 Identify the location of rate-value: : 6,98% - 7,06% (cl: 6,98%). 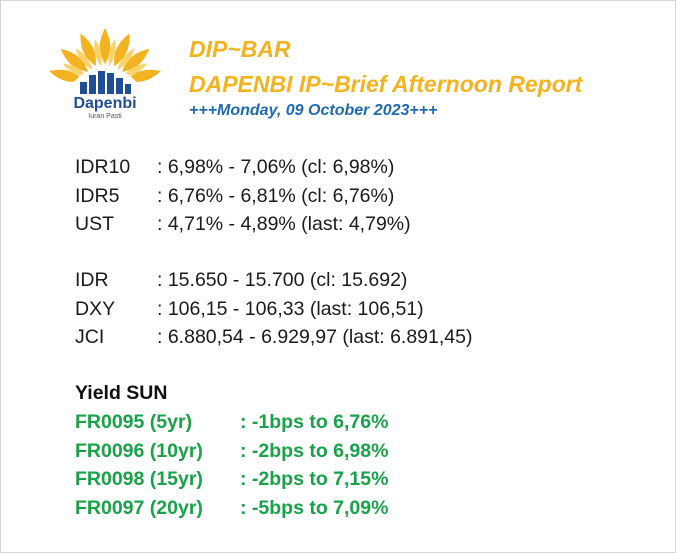
(276, 167).